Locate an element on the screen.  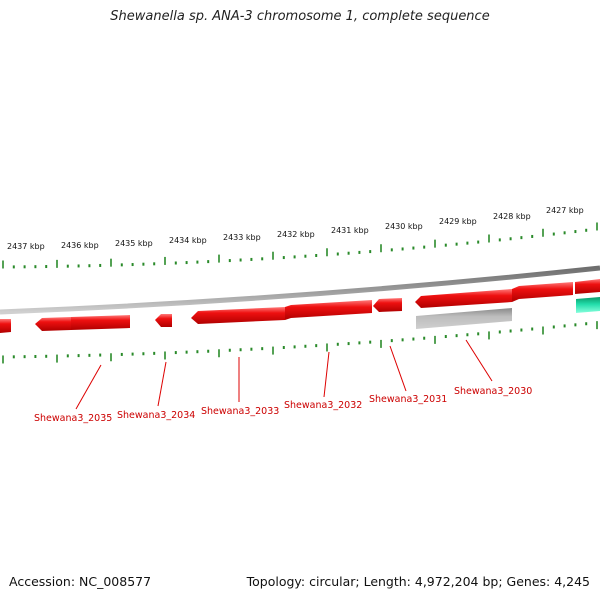
kbp-label-2434: 2434 kbp is located at coordinates (188, 240).